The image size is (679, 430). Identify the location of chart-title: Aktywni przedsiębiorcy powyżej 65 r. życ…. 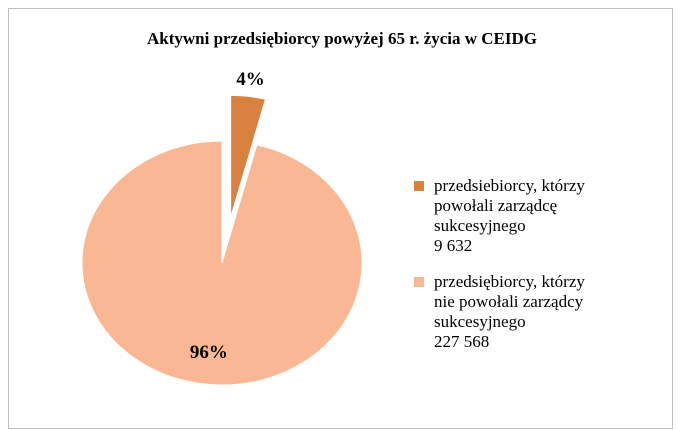
(342, 38).